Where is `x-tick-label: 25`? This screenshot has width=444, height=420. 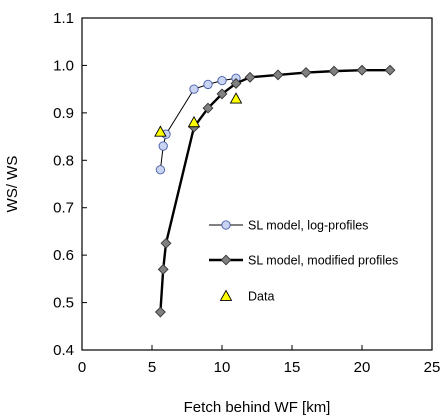 x-tick-label: 25 is located at coordinates (432, 367).